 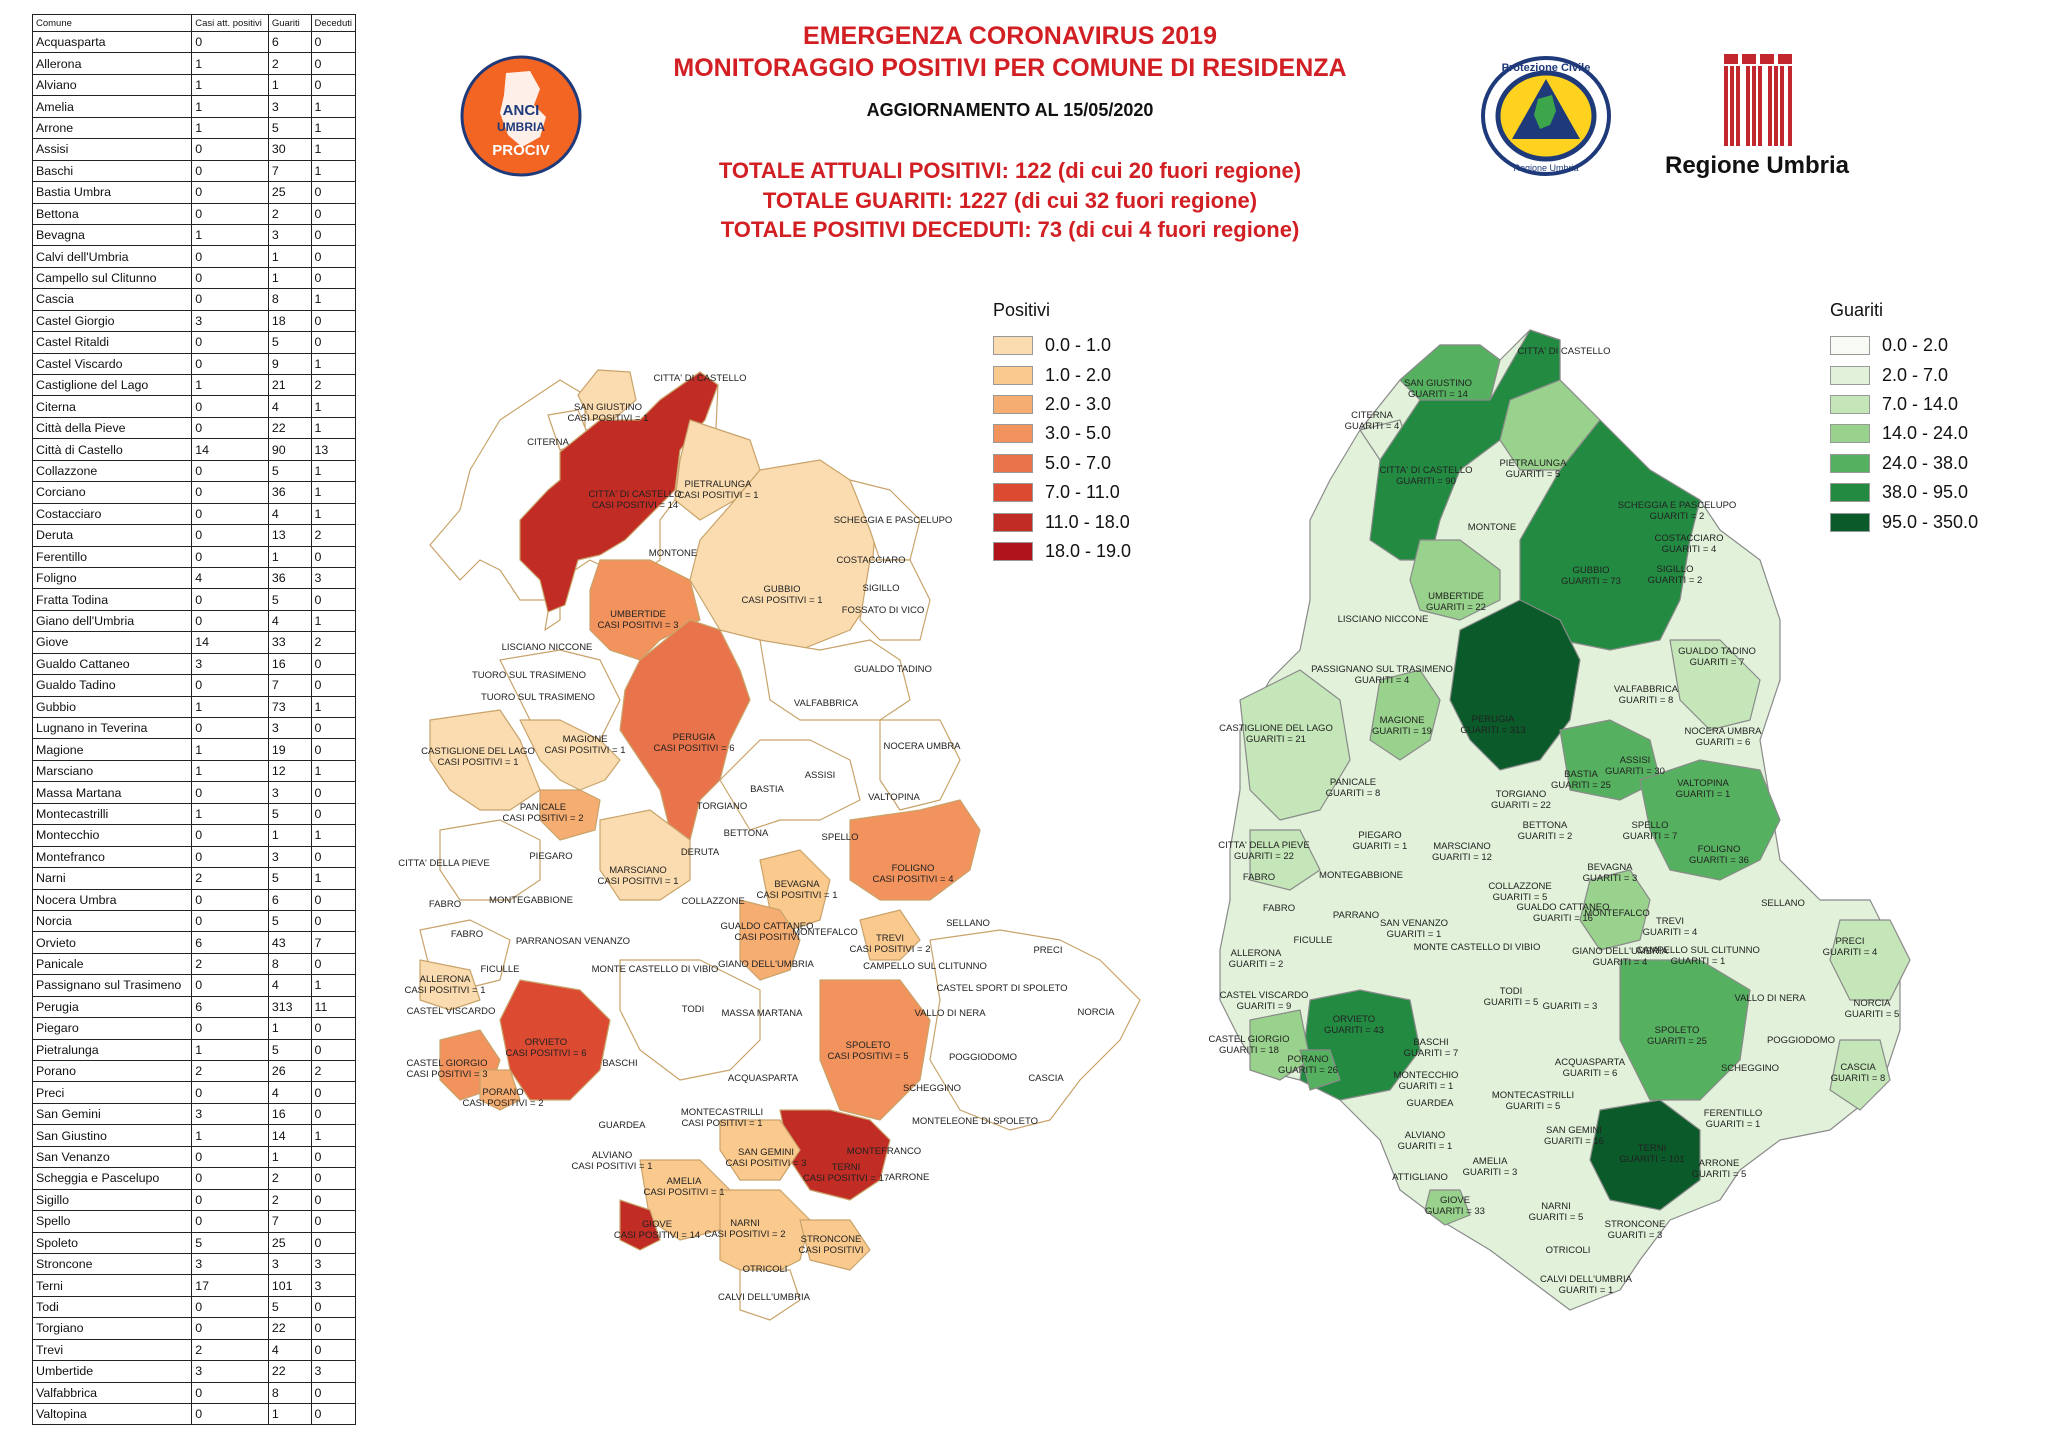 What do you see at coordinates (443, 863) in the screenshot?
I see `comune-label: CITTA' DELLA PIEVE` at bounding box center [443, 863].